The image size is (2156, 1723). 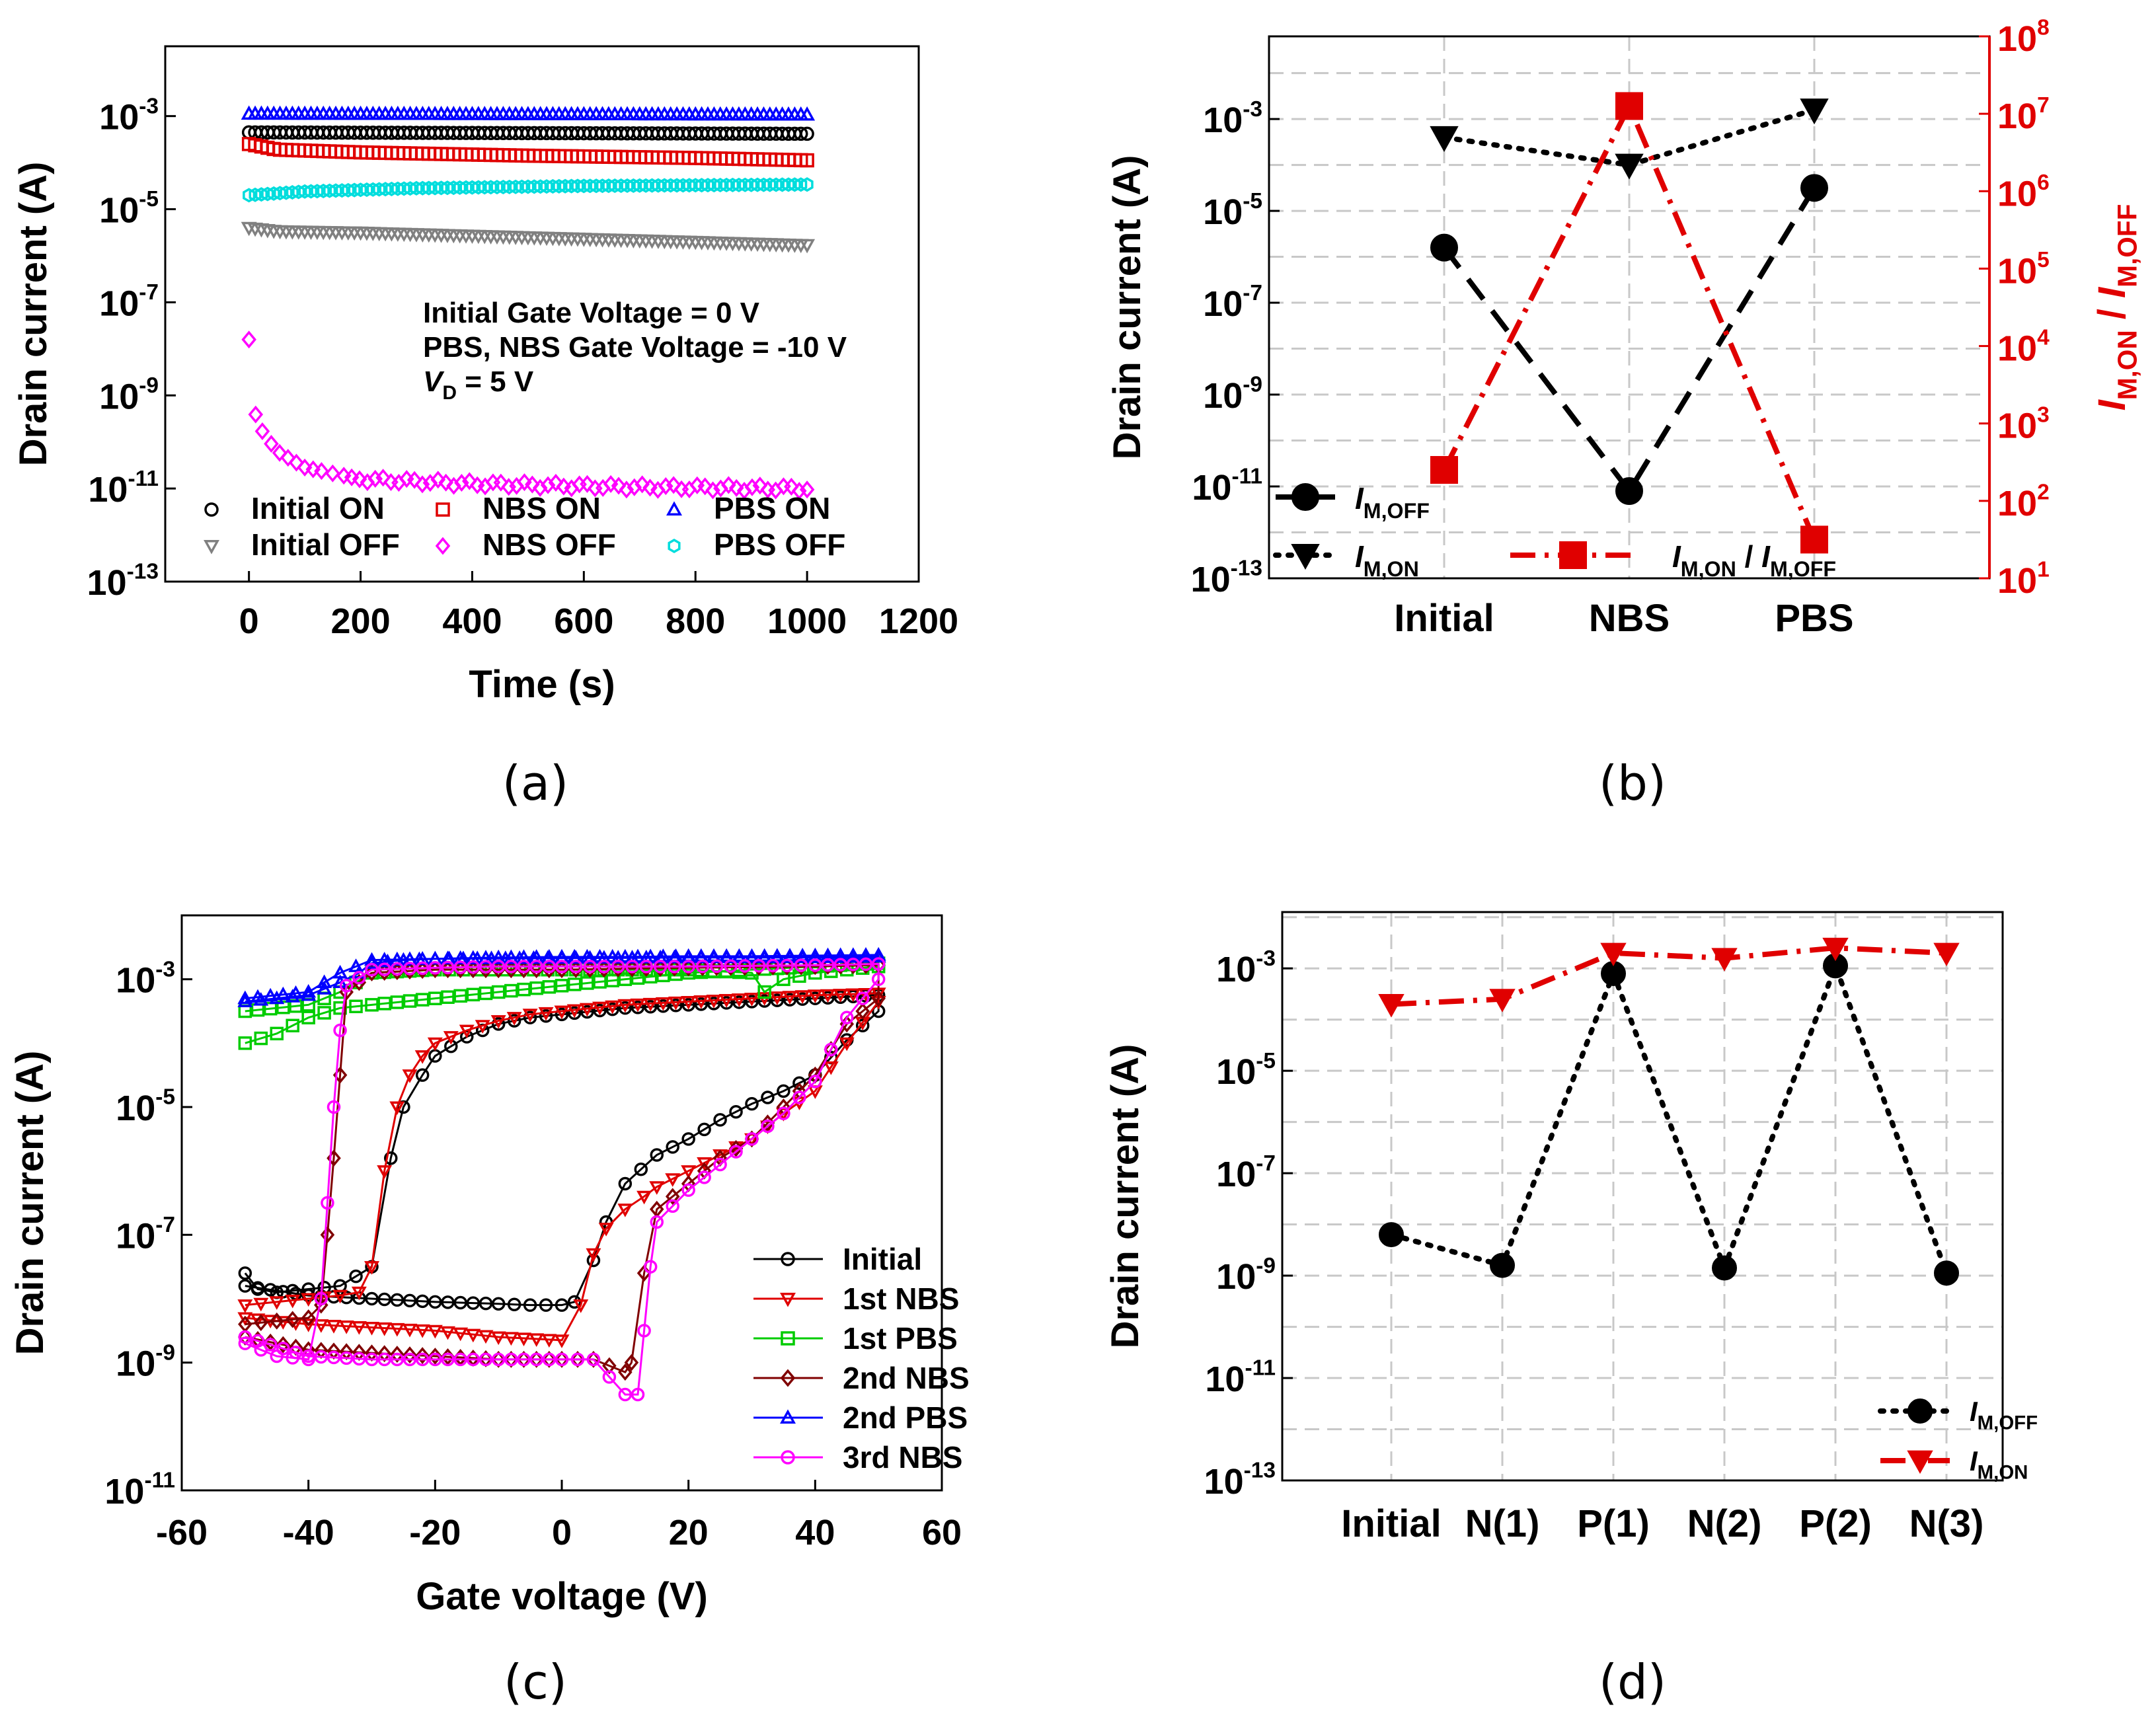 I want to click on series-a-nbs-on, so click(x=527, y=152).